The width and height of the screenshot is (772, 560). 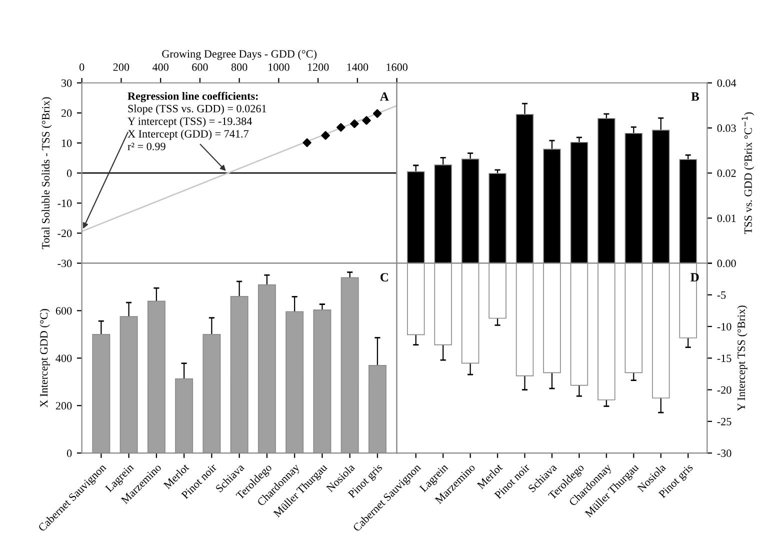 What do you see at coordinates (45, 358) in the screenshot?
I see `y-axis-title: X Intercept GDD (°C)` at bounding box center [45, 358].